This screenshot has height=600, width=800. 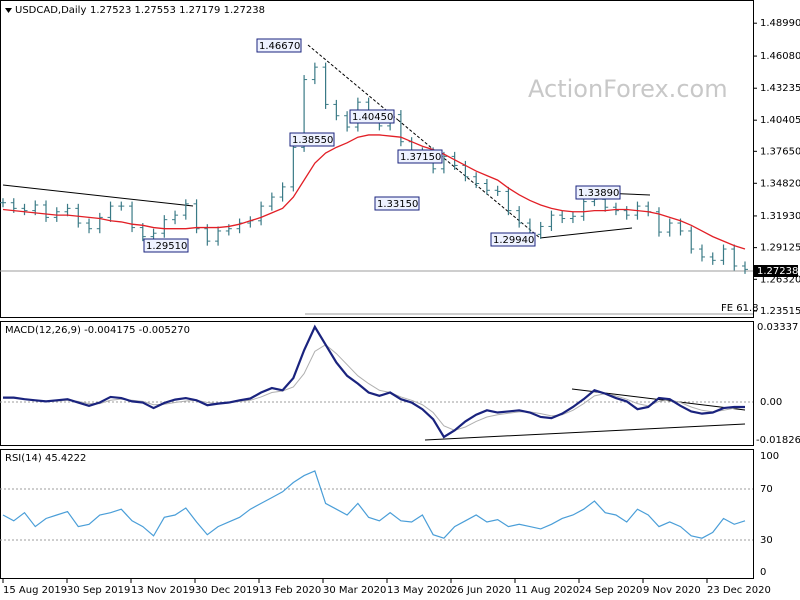 I want to click on annotation-text: 1.38550, so click(x=312, y=140).